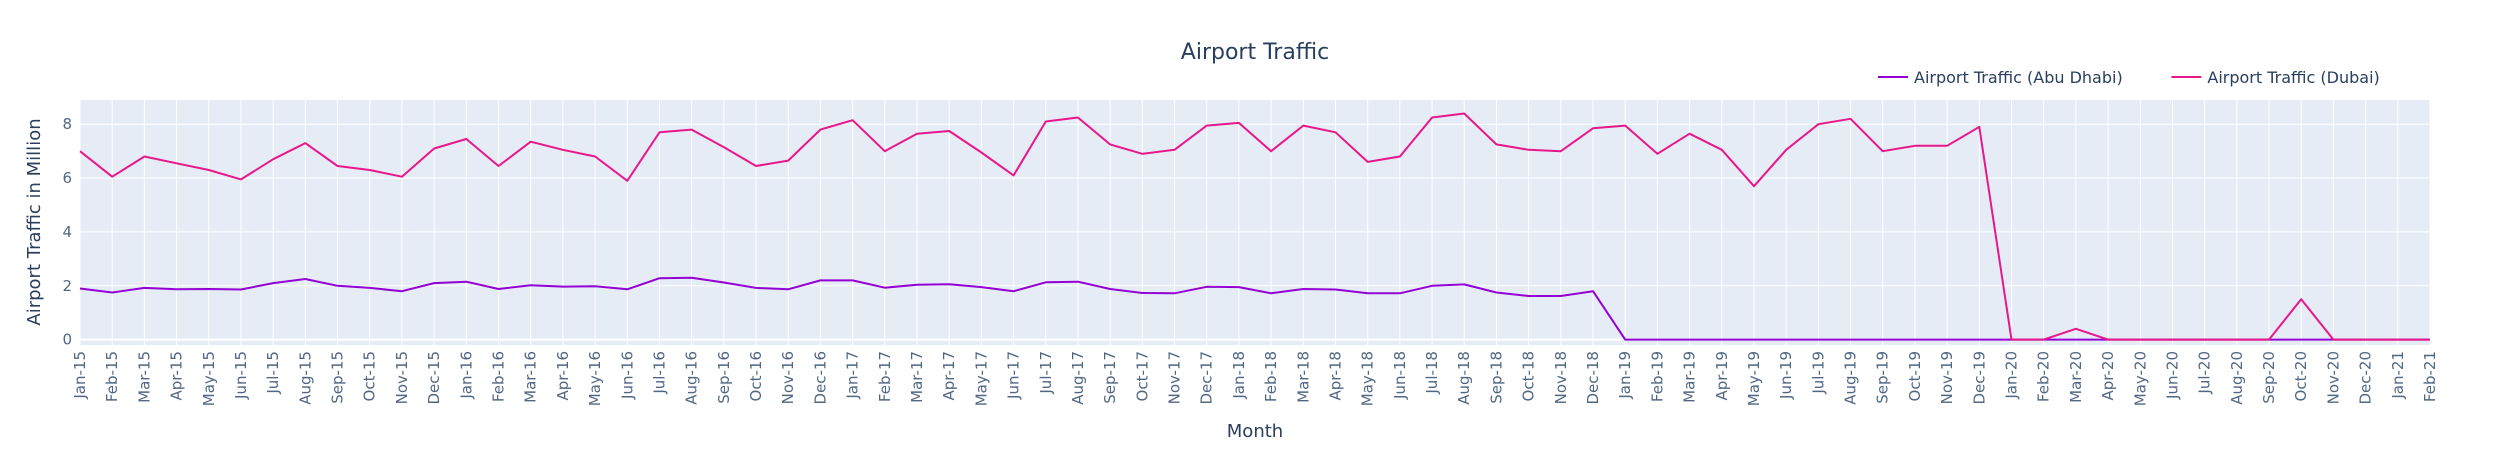 The height and width of the screenshot is (450, 2510). Describe the element at coordinates (531, 377) in the screenshot. I see `x-tick-label: Mar-16` at that location.